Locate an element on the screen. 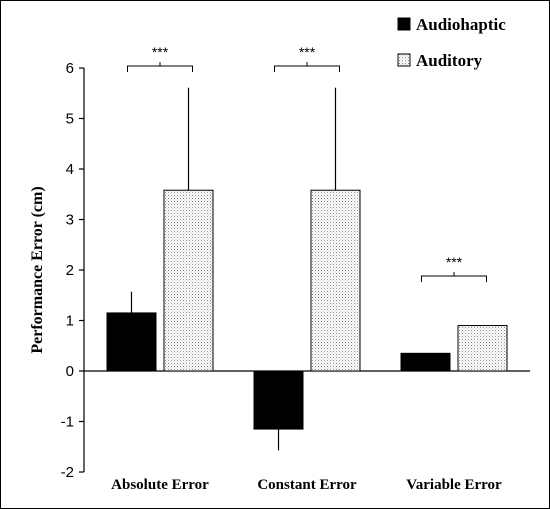 Image resolution: width=550 pixels, height=509 pixels. x-category-label: Absolute Error is located at coordinates (160, 485).